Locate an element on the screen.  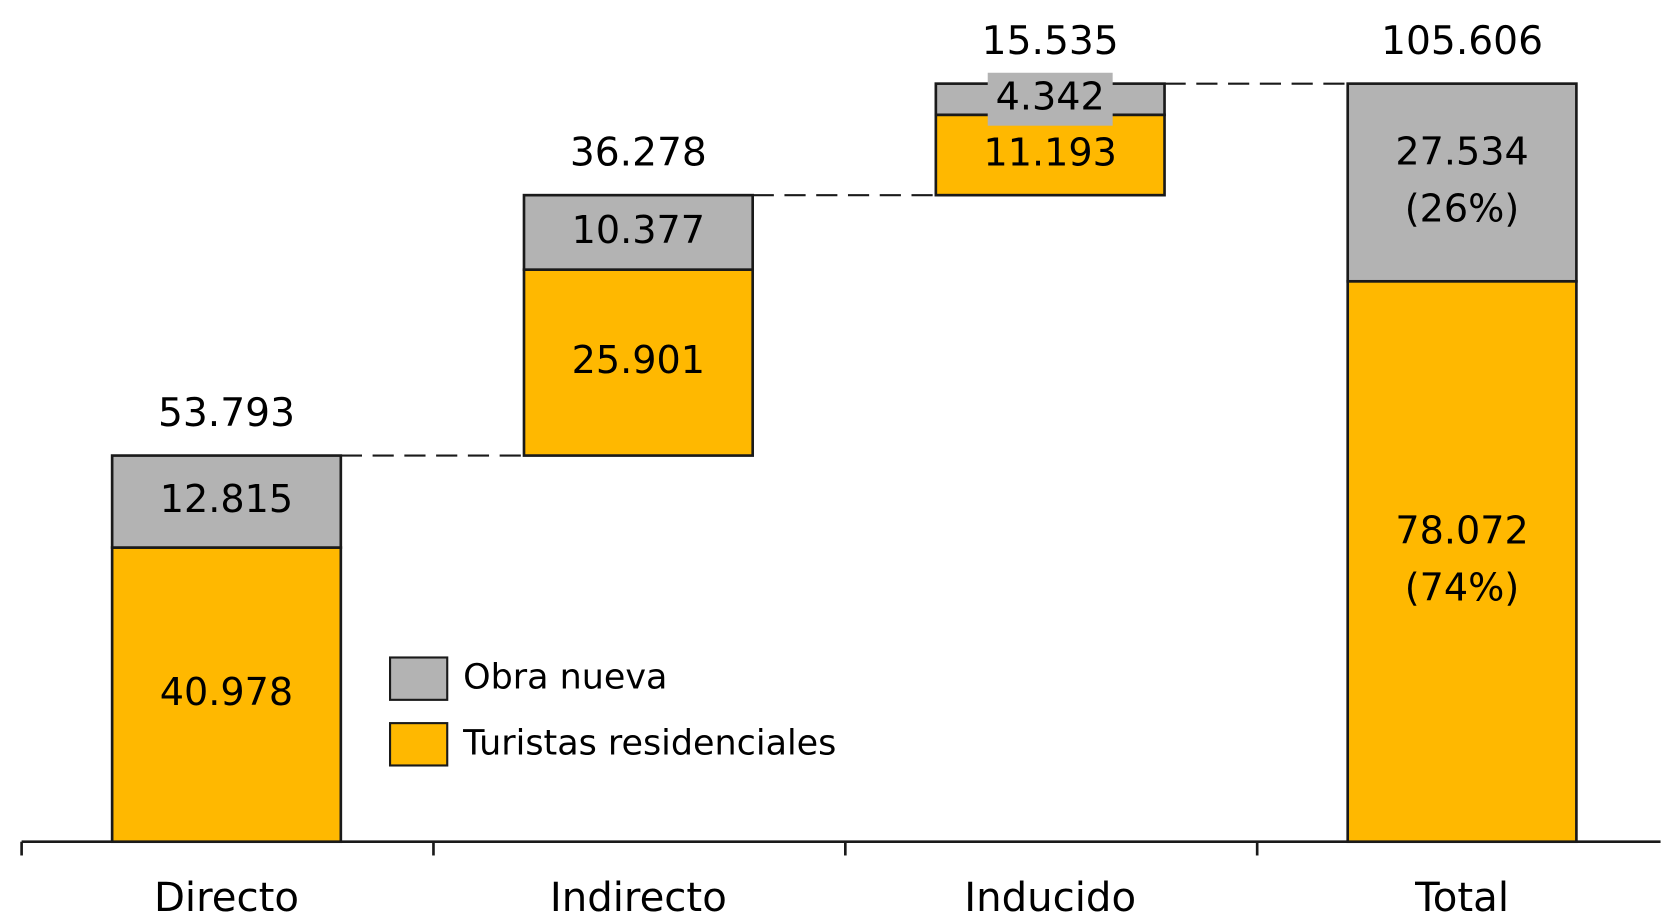
x-tick-label: Indirecto is located at coordinates (638, 897).